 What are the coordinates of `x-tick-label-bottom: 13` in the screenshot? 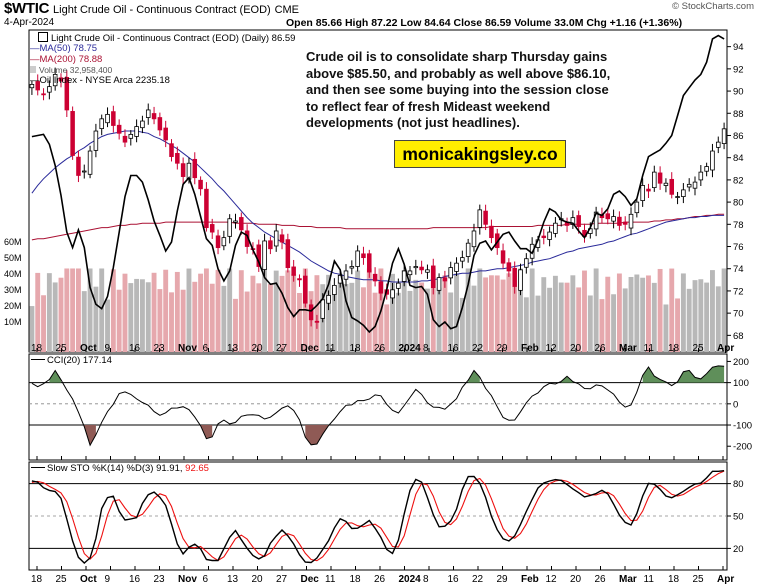 It's located at (233, 579).